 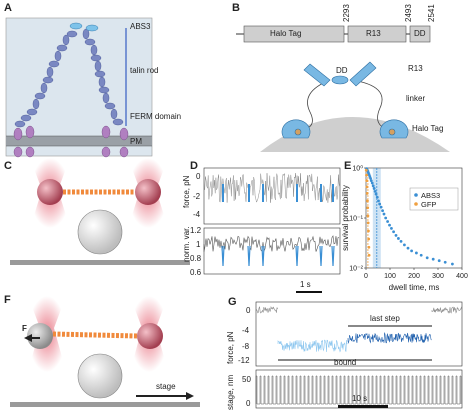 I want to click on e-legend, so click(x=434, y=199).